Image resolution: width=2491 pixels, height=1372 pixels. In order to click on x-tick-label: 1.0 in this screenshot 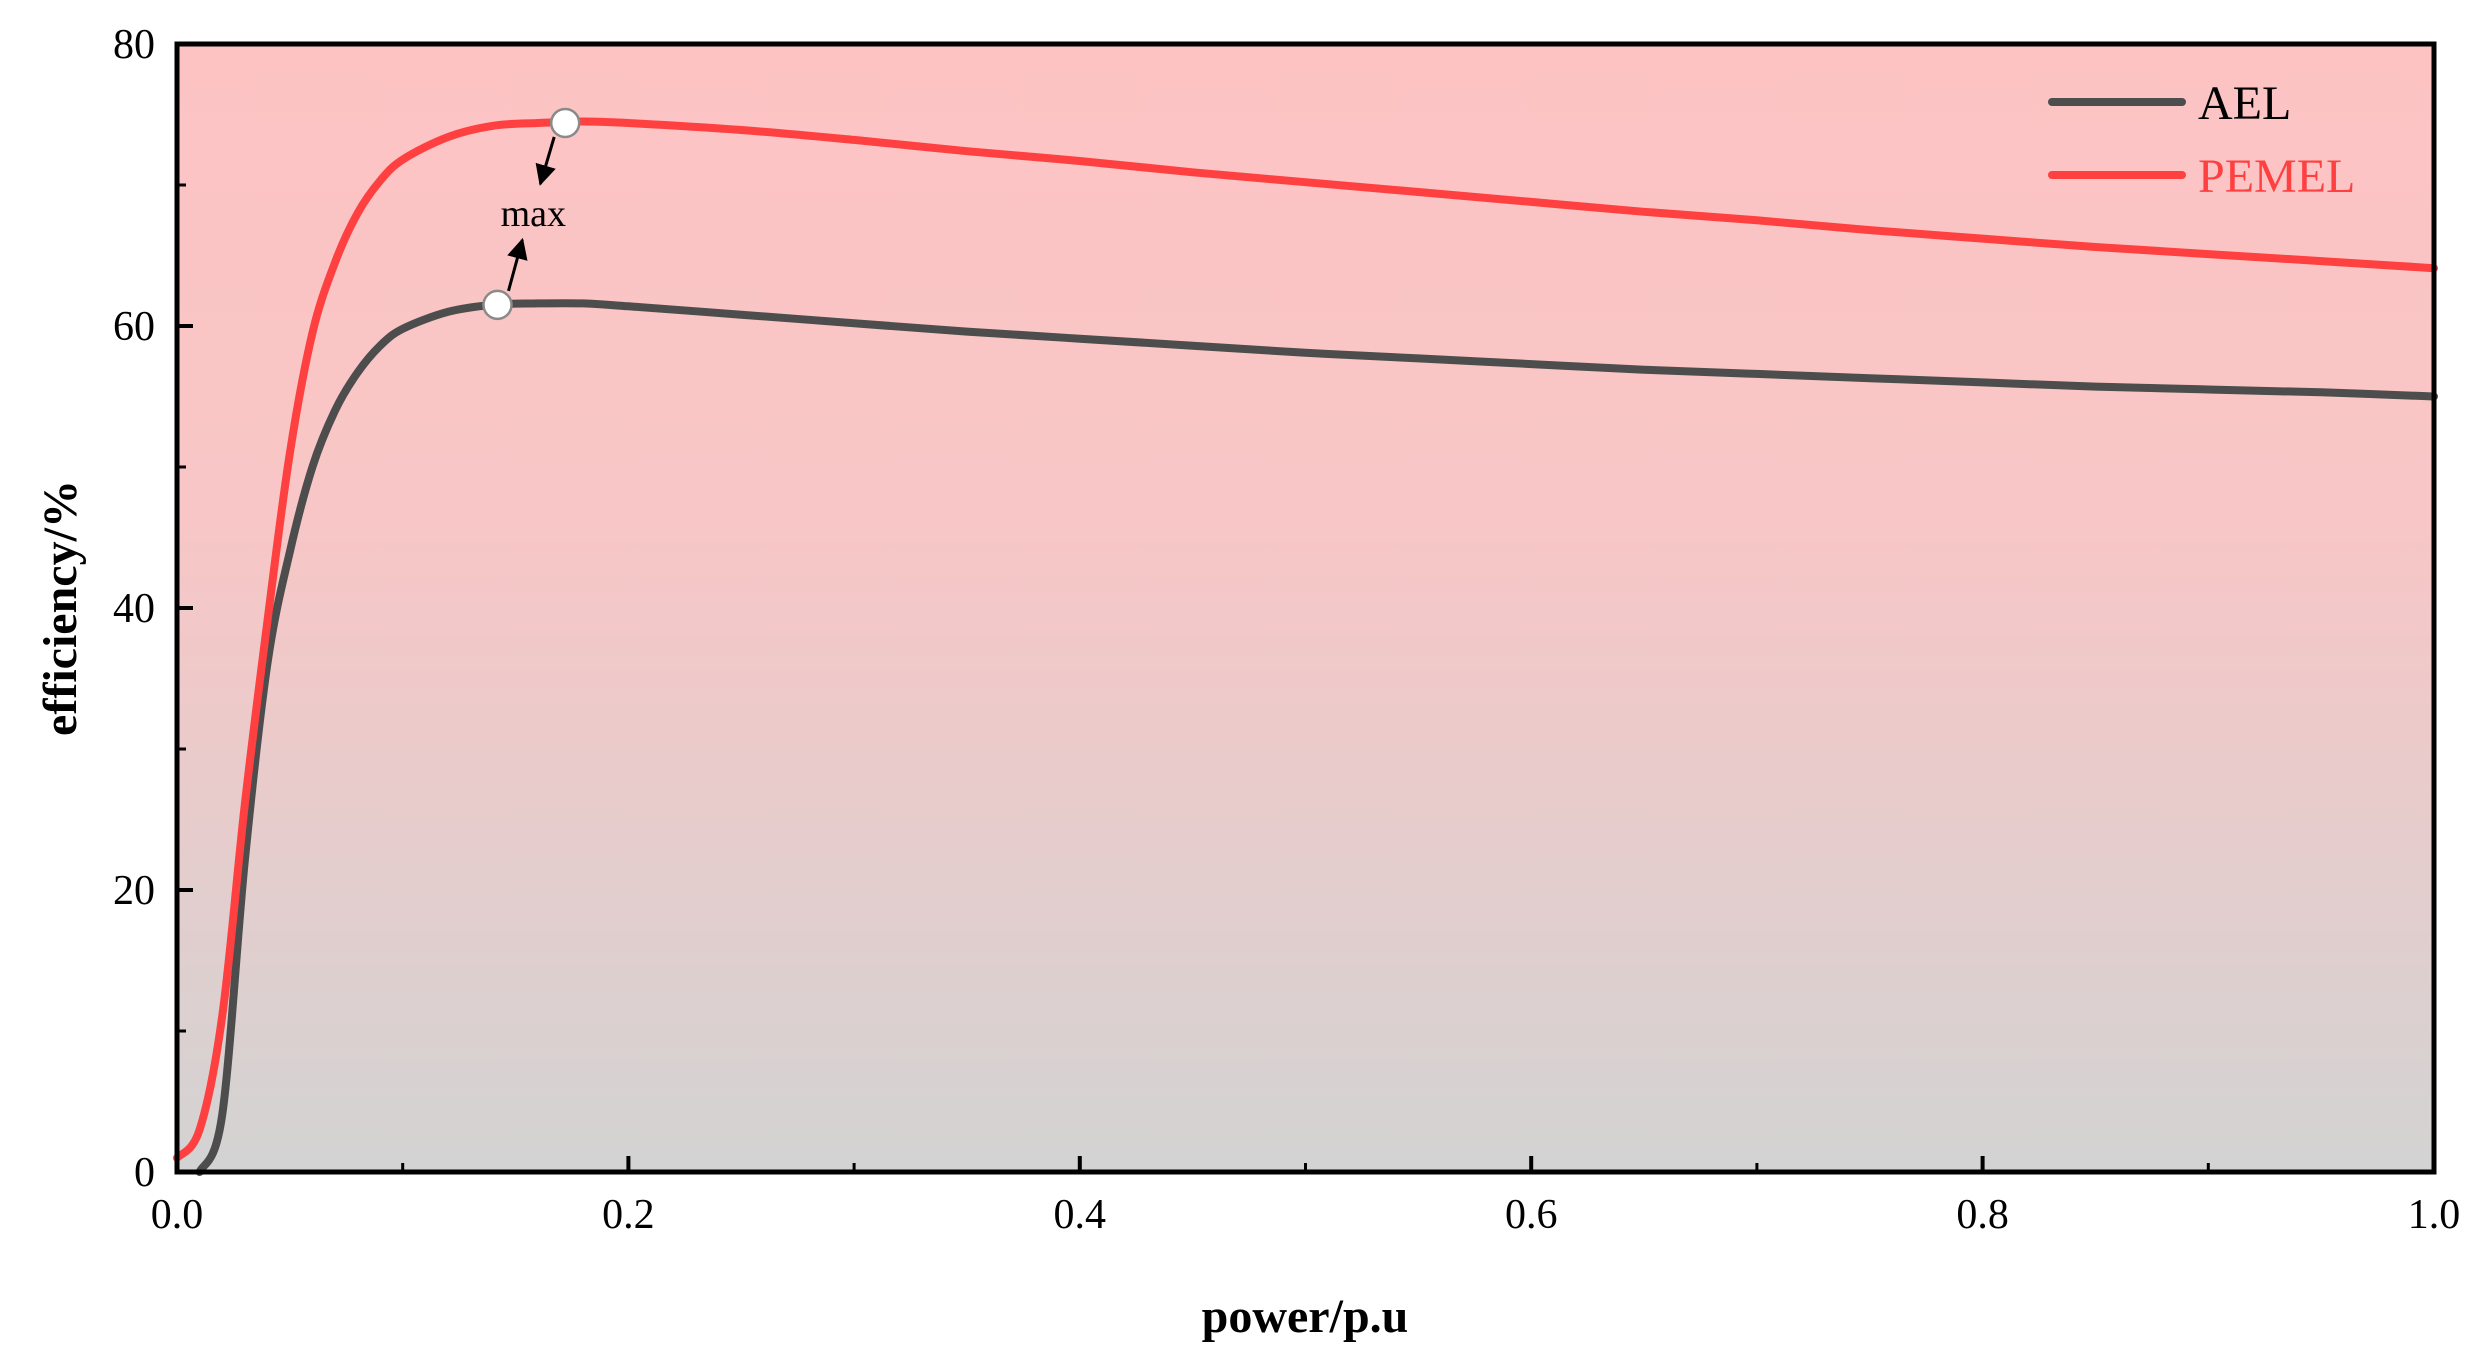, I will do `click(2434, 1215)`.